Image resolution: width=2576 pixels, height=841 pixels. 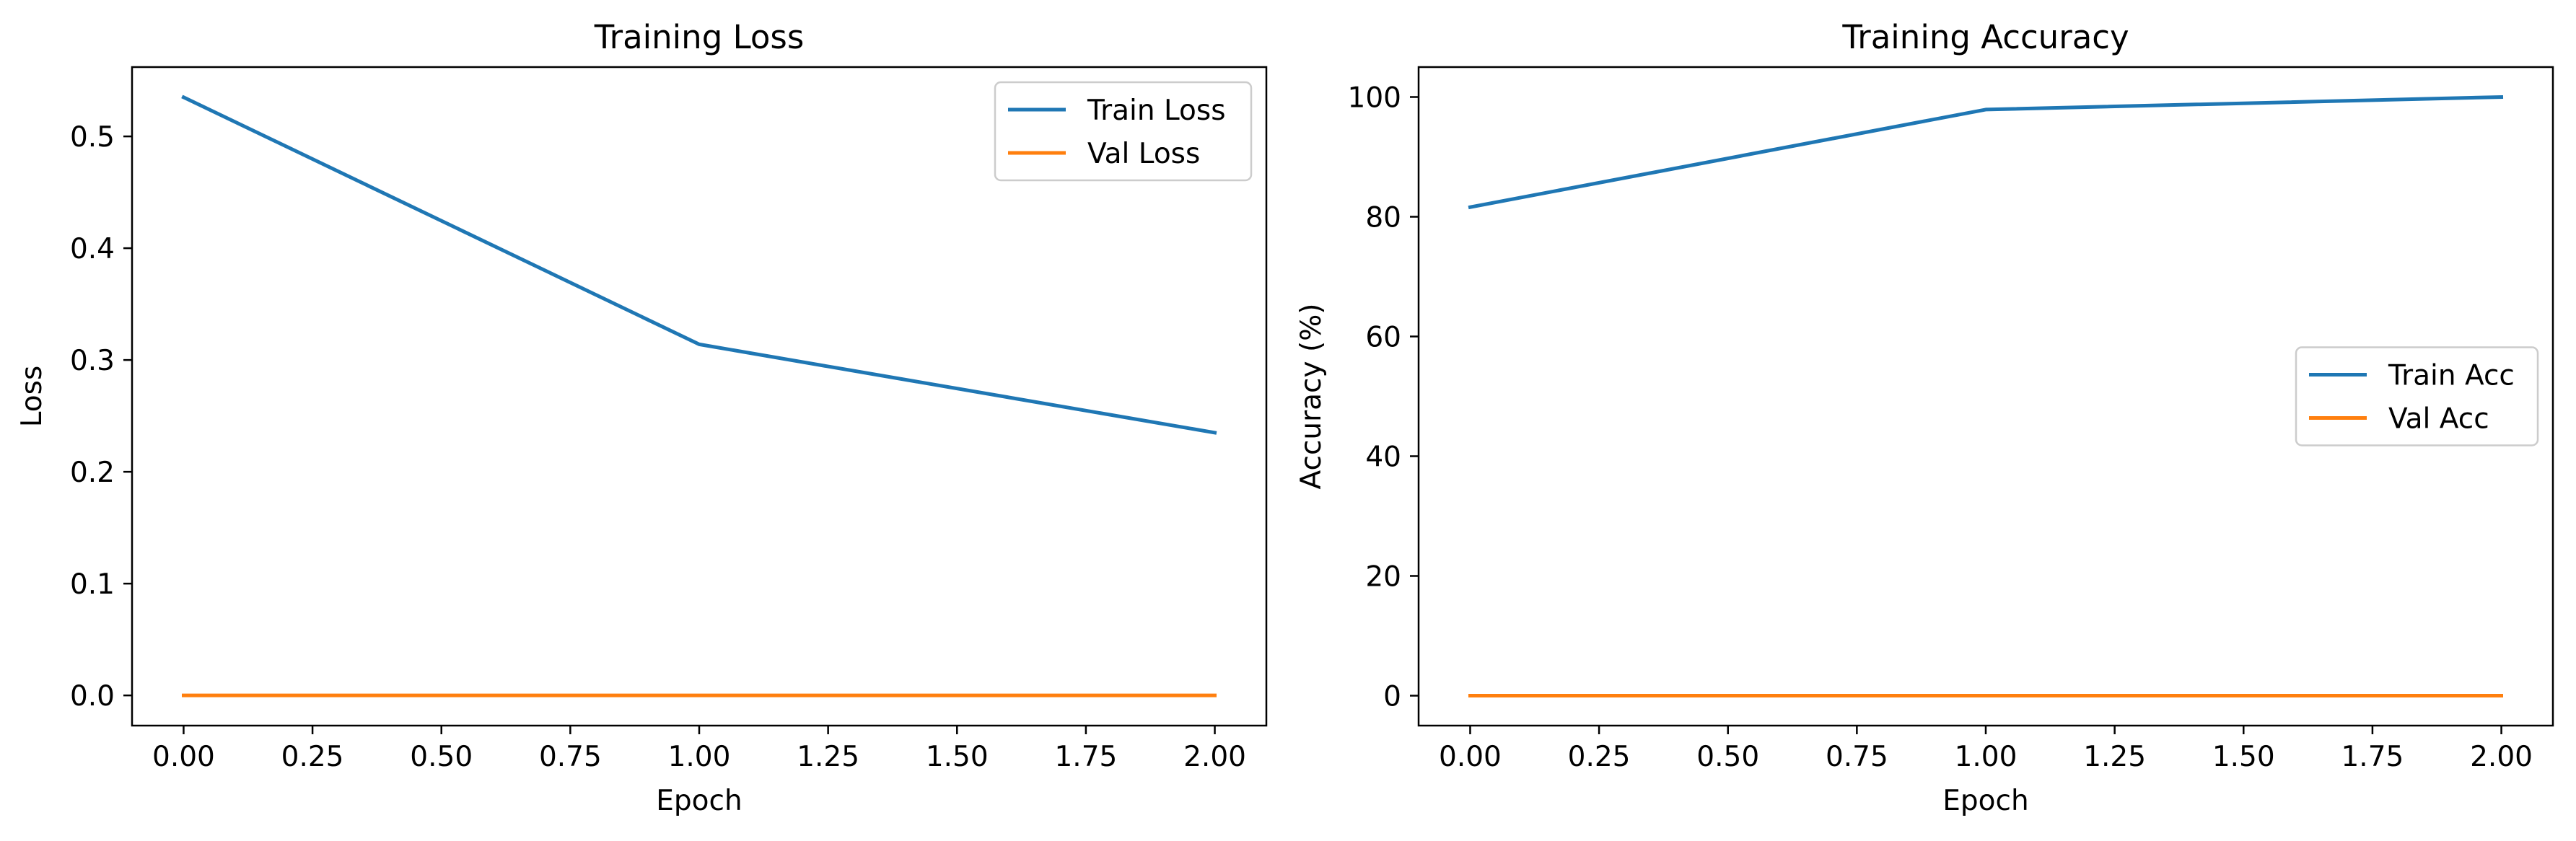 What do you see at coordinates (1383, 218) in the screenshot?
I see `y-tick-label: 80` at bounding box center [1383, 218].